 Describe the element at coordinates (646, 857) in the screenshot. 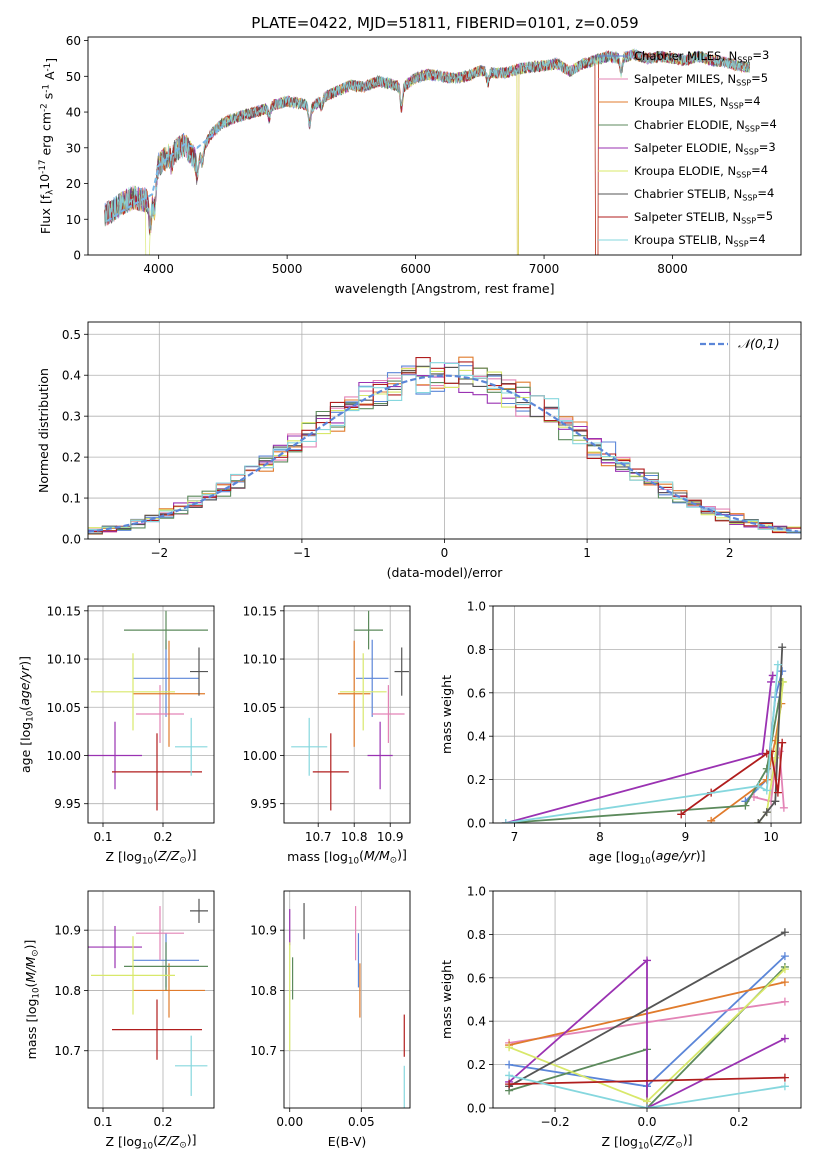

I see `x-axis-label: age [log10​(age/yr)]` at that location.